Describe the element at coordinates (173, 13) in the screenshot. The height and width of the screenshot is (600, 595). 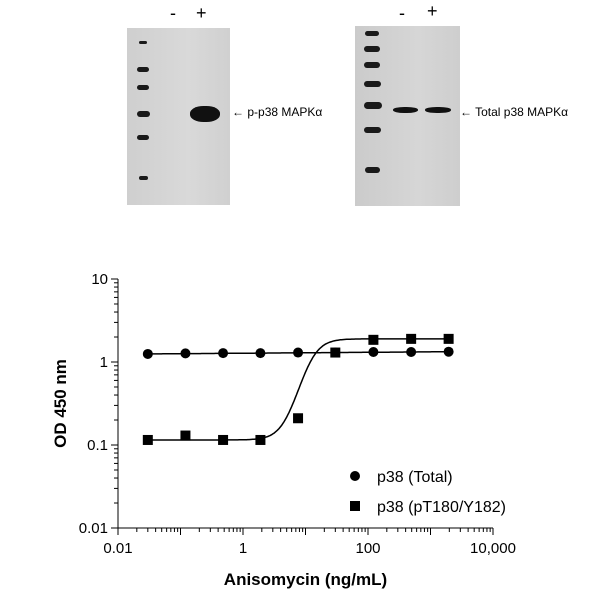
I see `left-blot-lane-minus-label: -` at that location.